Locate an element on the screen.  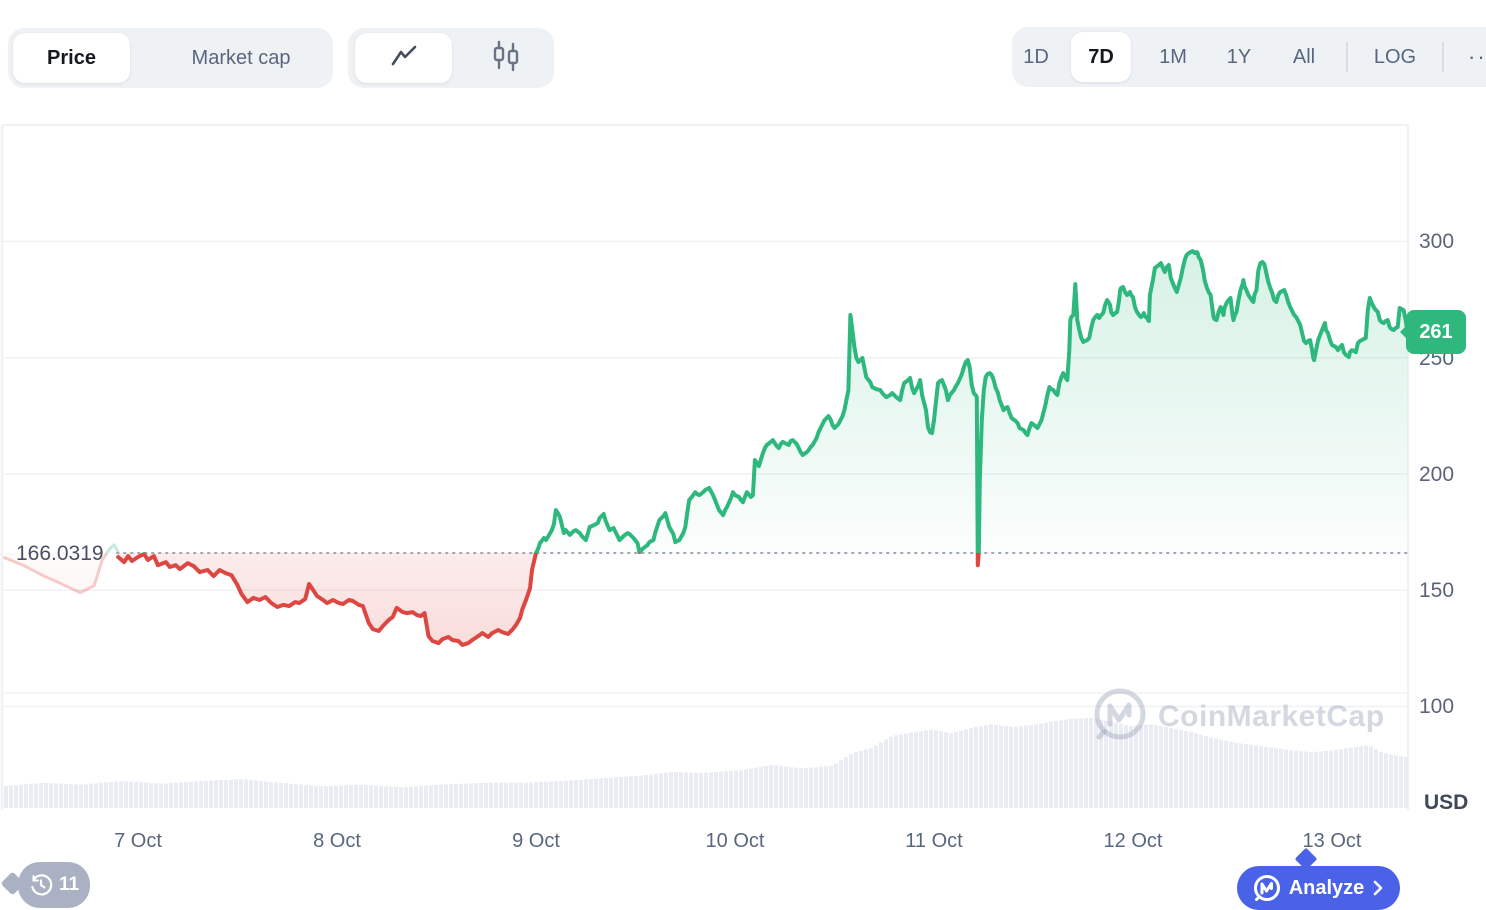
line-chart-button is located at coordinates (403, 58).